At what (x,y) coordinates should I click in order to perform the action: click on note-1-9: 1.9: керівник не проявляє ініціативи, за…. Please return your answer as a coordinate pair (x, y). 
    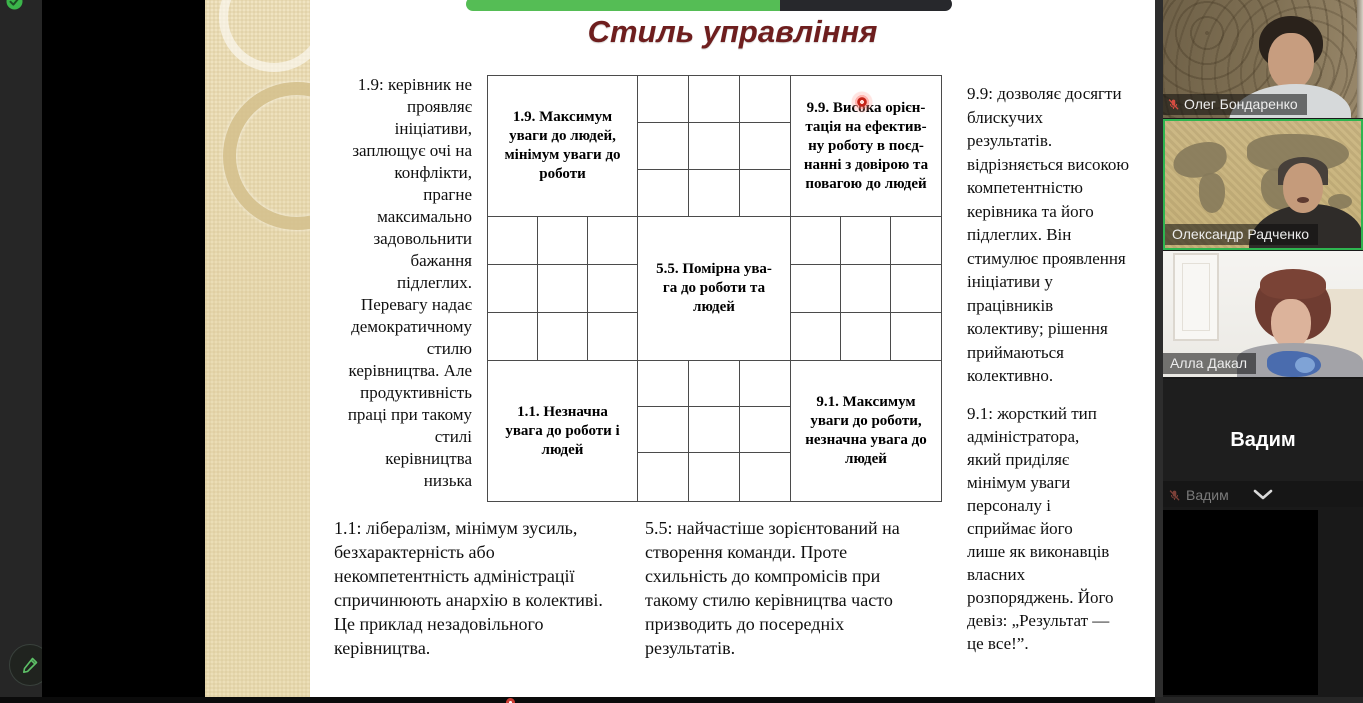
    Looking at the image, I should click on (409, 282).